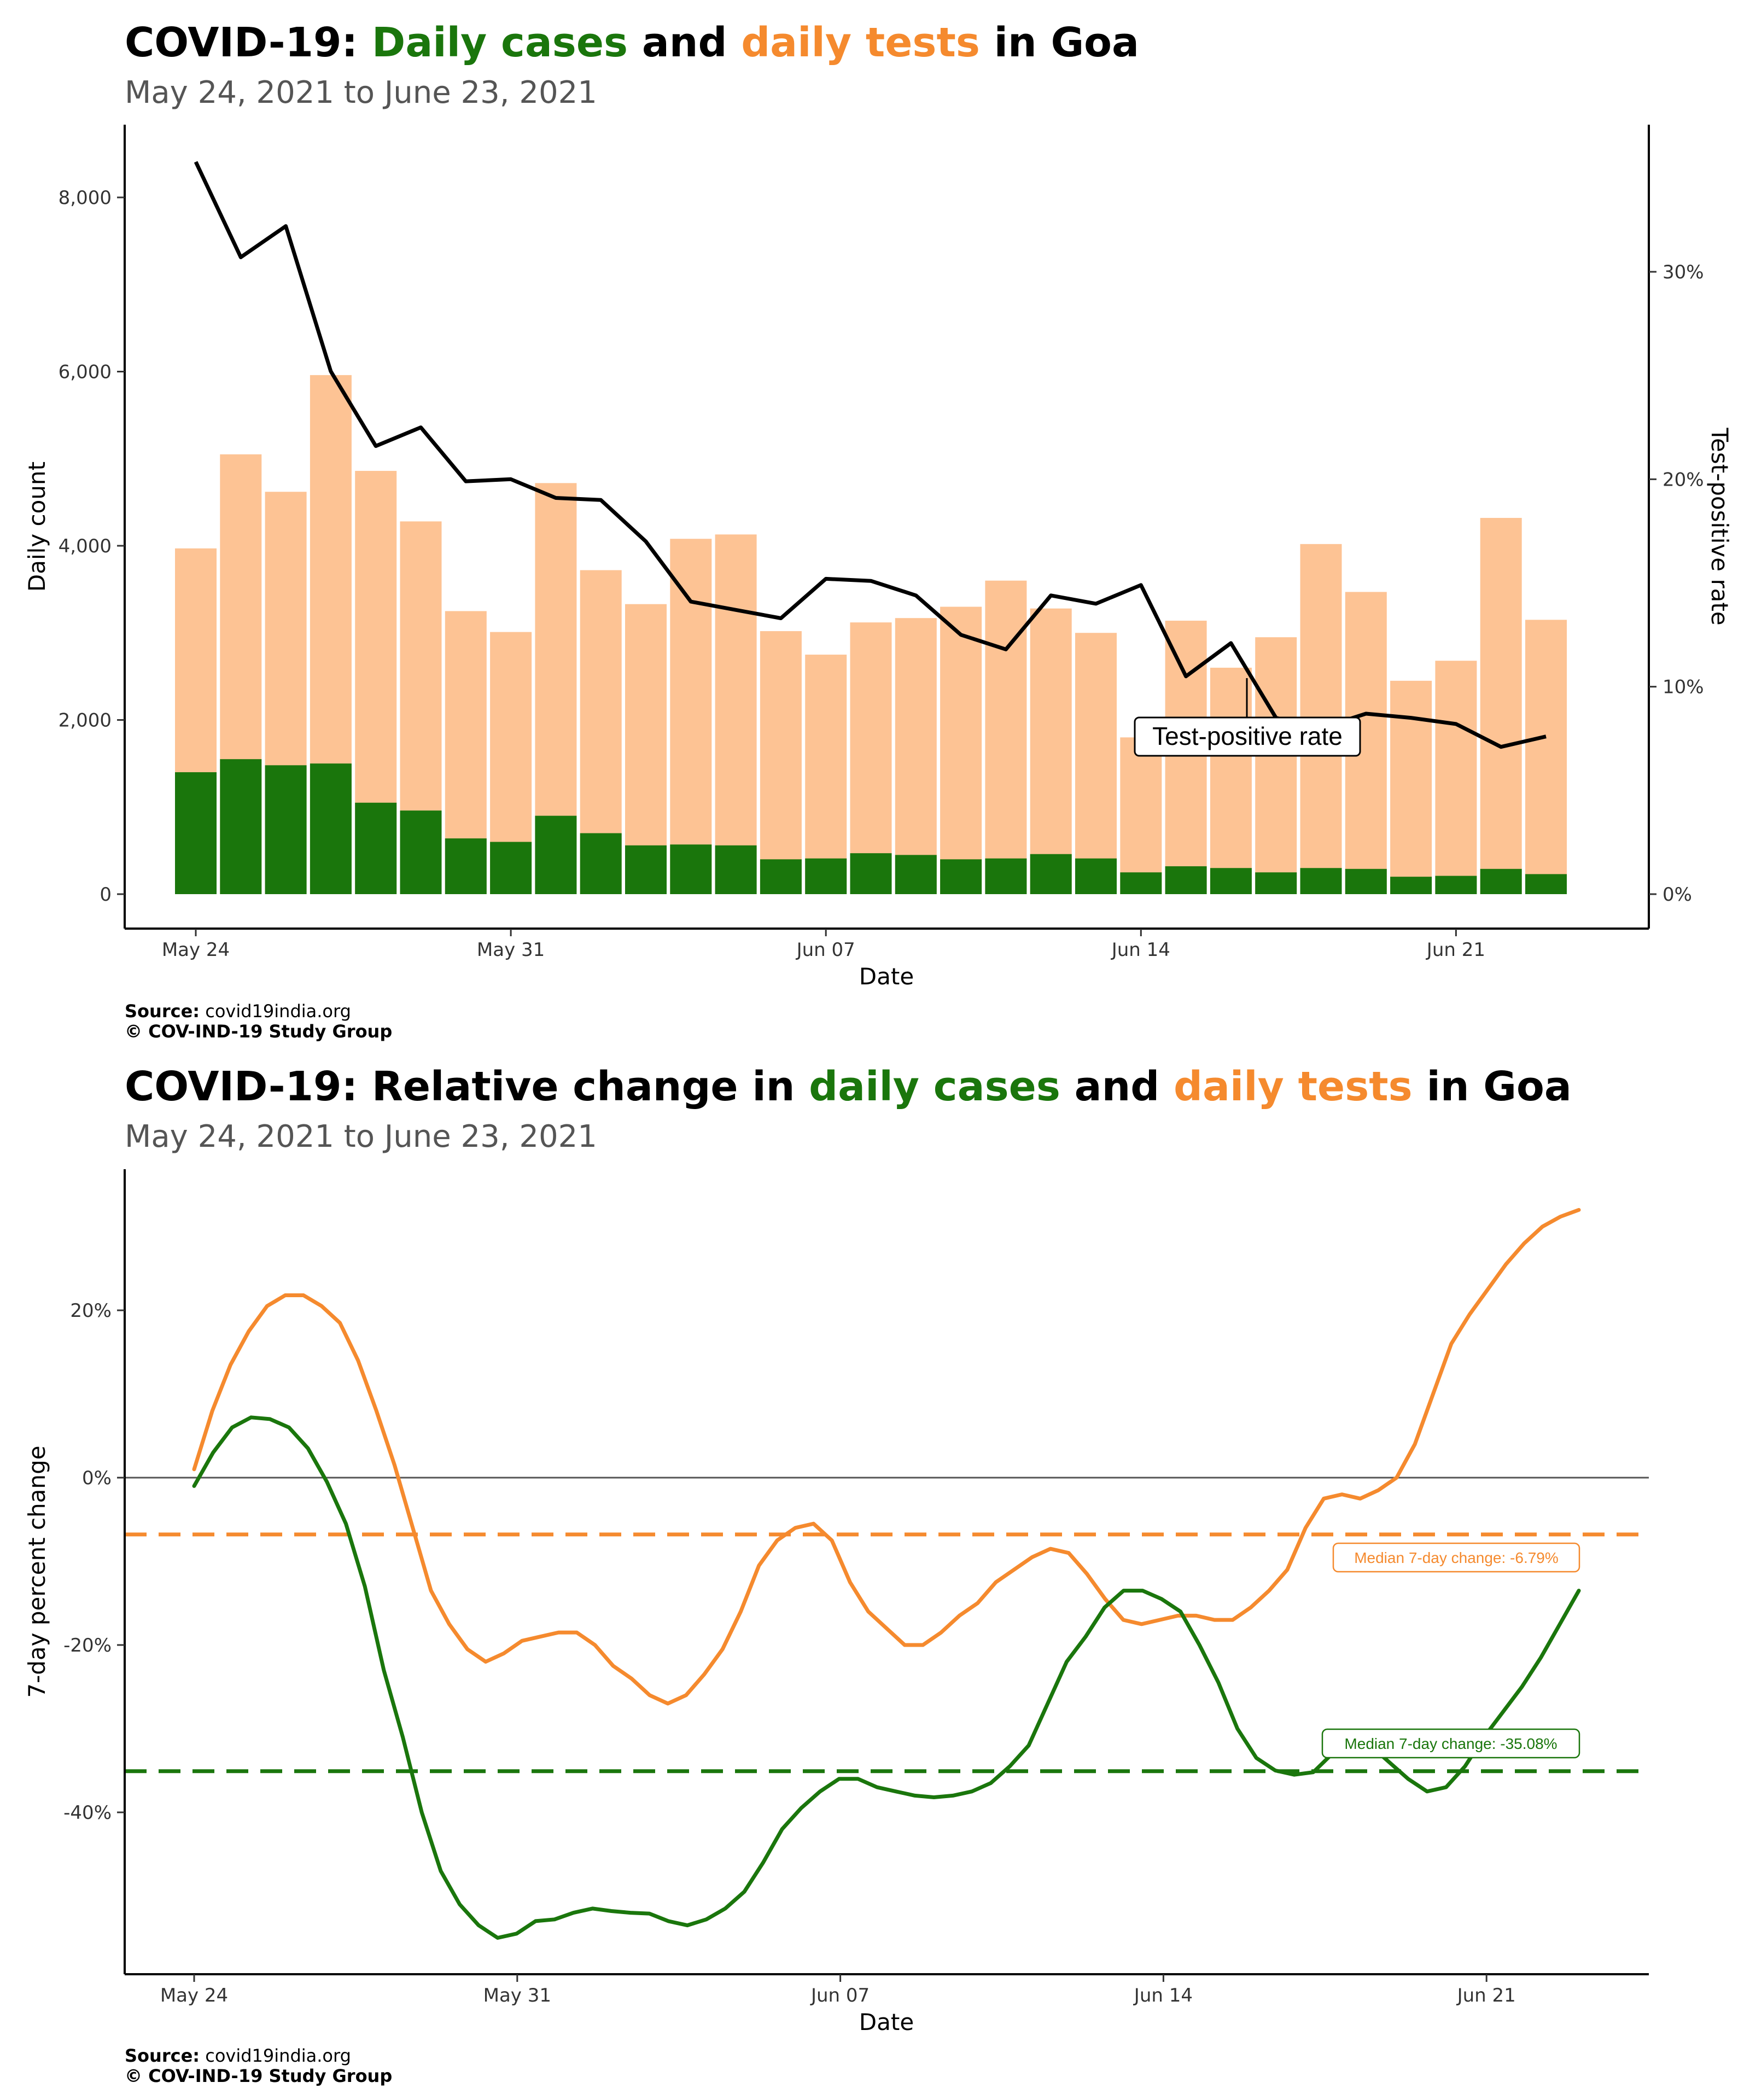 This screenshot has width=1750, height=2100. I want to click on y-tick-label: 6,000, so click(85, 372).